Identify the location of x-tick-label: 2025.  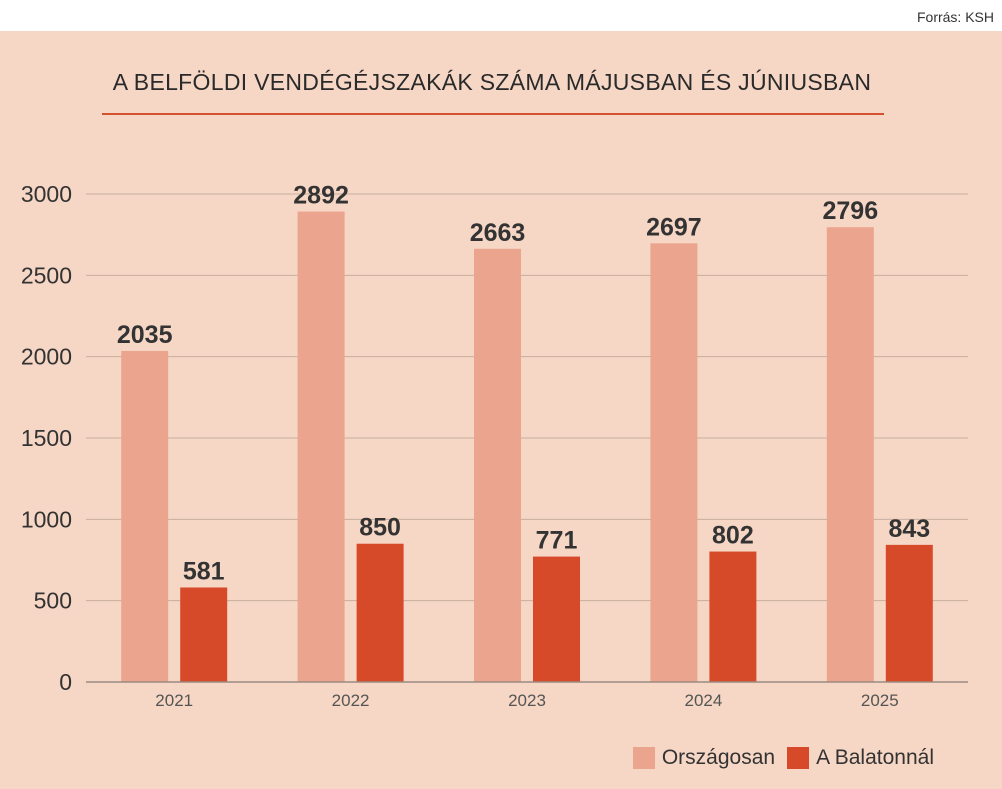
(880, 700).